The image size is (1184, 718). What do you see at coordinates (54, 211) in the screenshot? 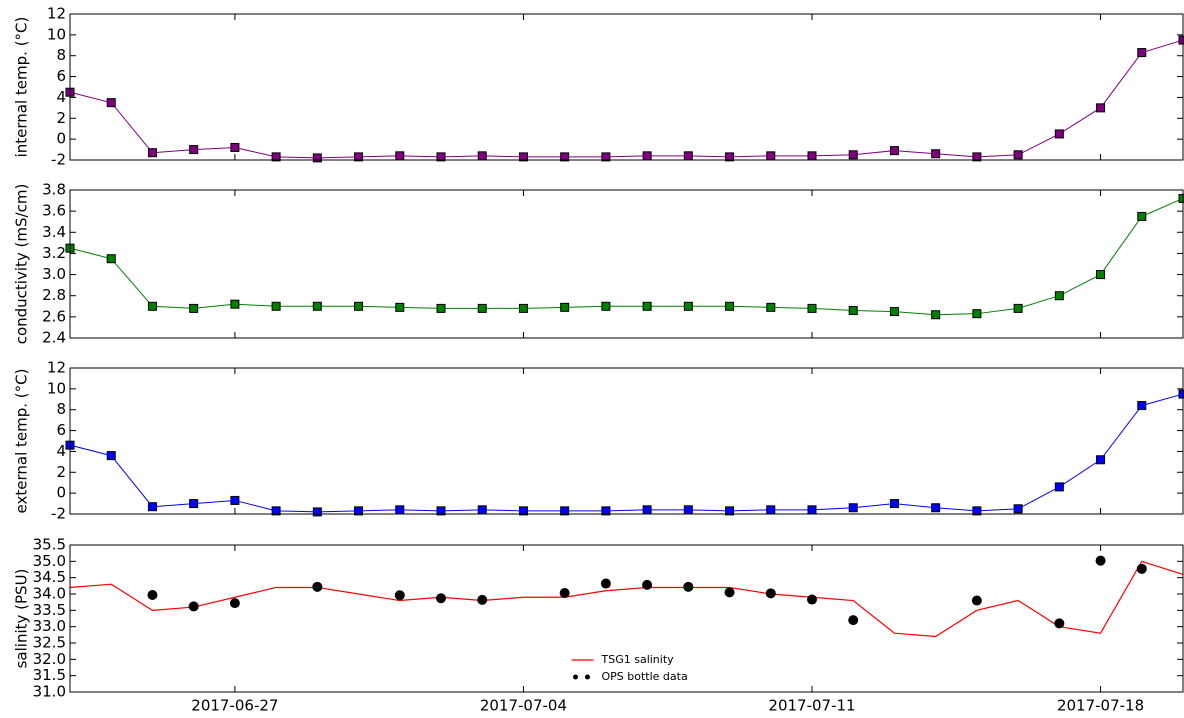
I see `y-tick-label: 3.6` at bounding box center [54, 211].